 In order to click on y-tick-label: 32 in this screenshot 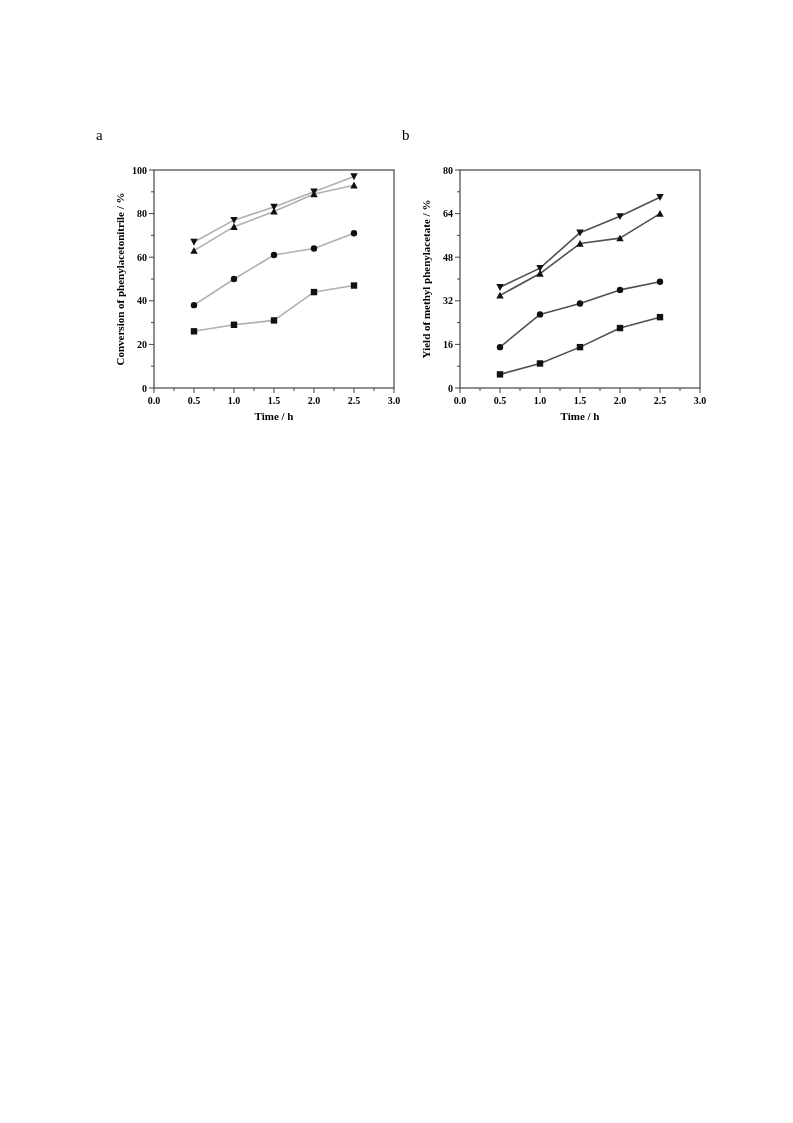, I will do `click(448, 301)`.